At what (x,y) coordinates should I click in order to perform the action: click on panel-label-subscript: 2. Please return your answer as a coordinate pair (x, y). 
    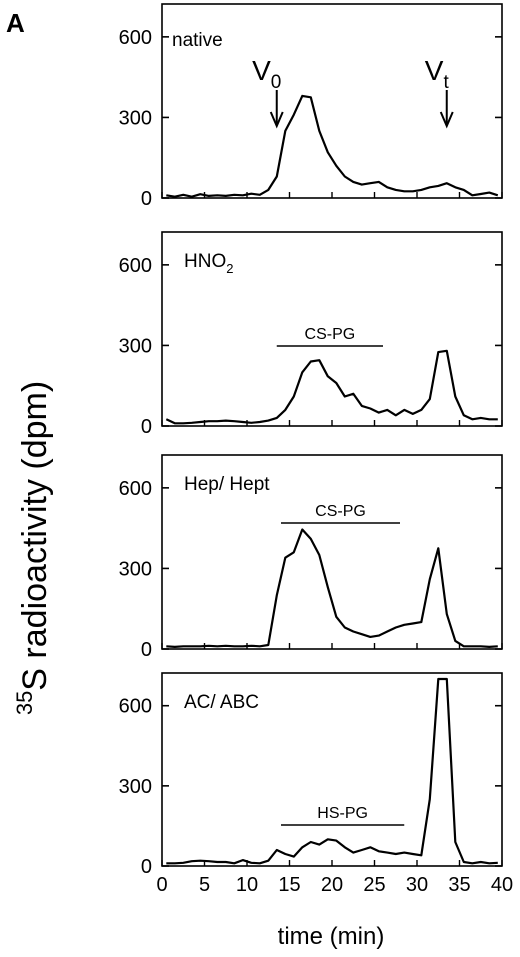
    Looking at the image, I should click on (229, 268).